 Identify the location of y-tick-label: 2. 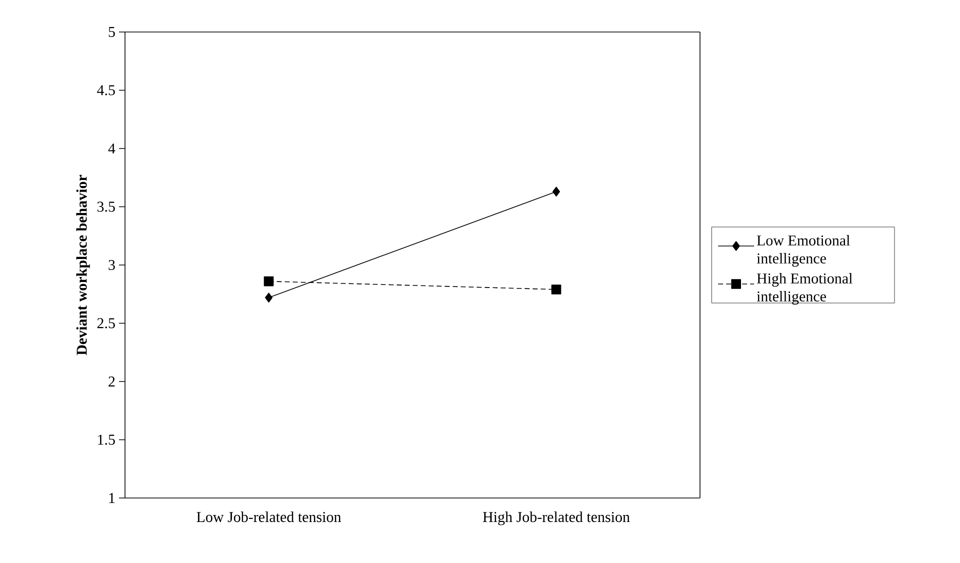
(111, 381).